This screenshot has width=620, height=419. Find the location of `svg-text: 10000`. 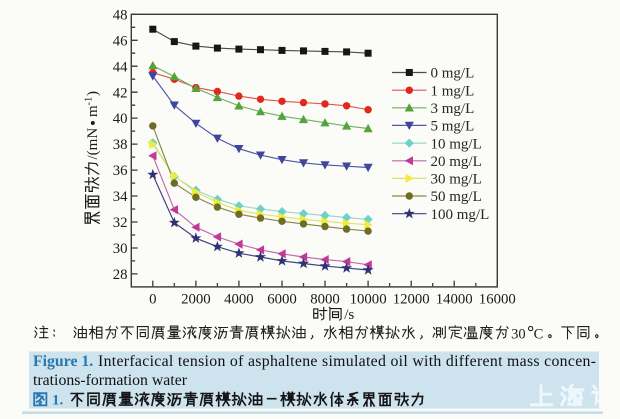

svg-text: 10000 is located at coordinates (368, 300).